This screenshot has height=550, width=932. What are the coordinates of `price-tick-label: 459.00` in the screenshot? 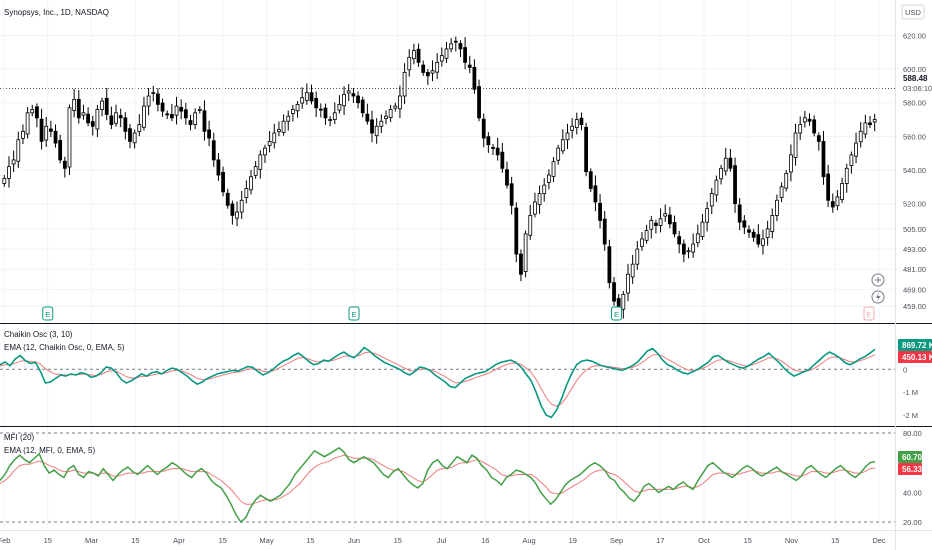 It's located at (914, 306).